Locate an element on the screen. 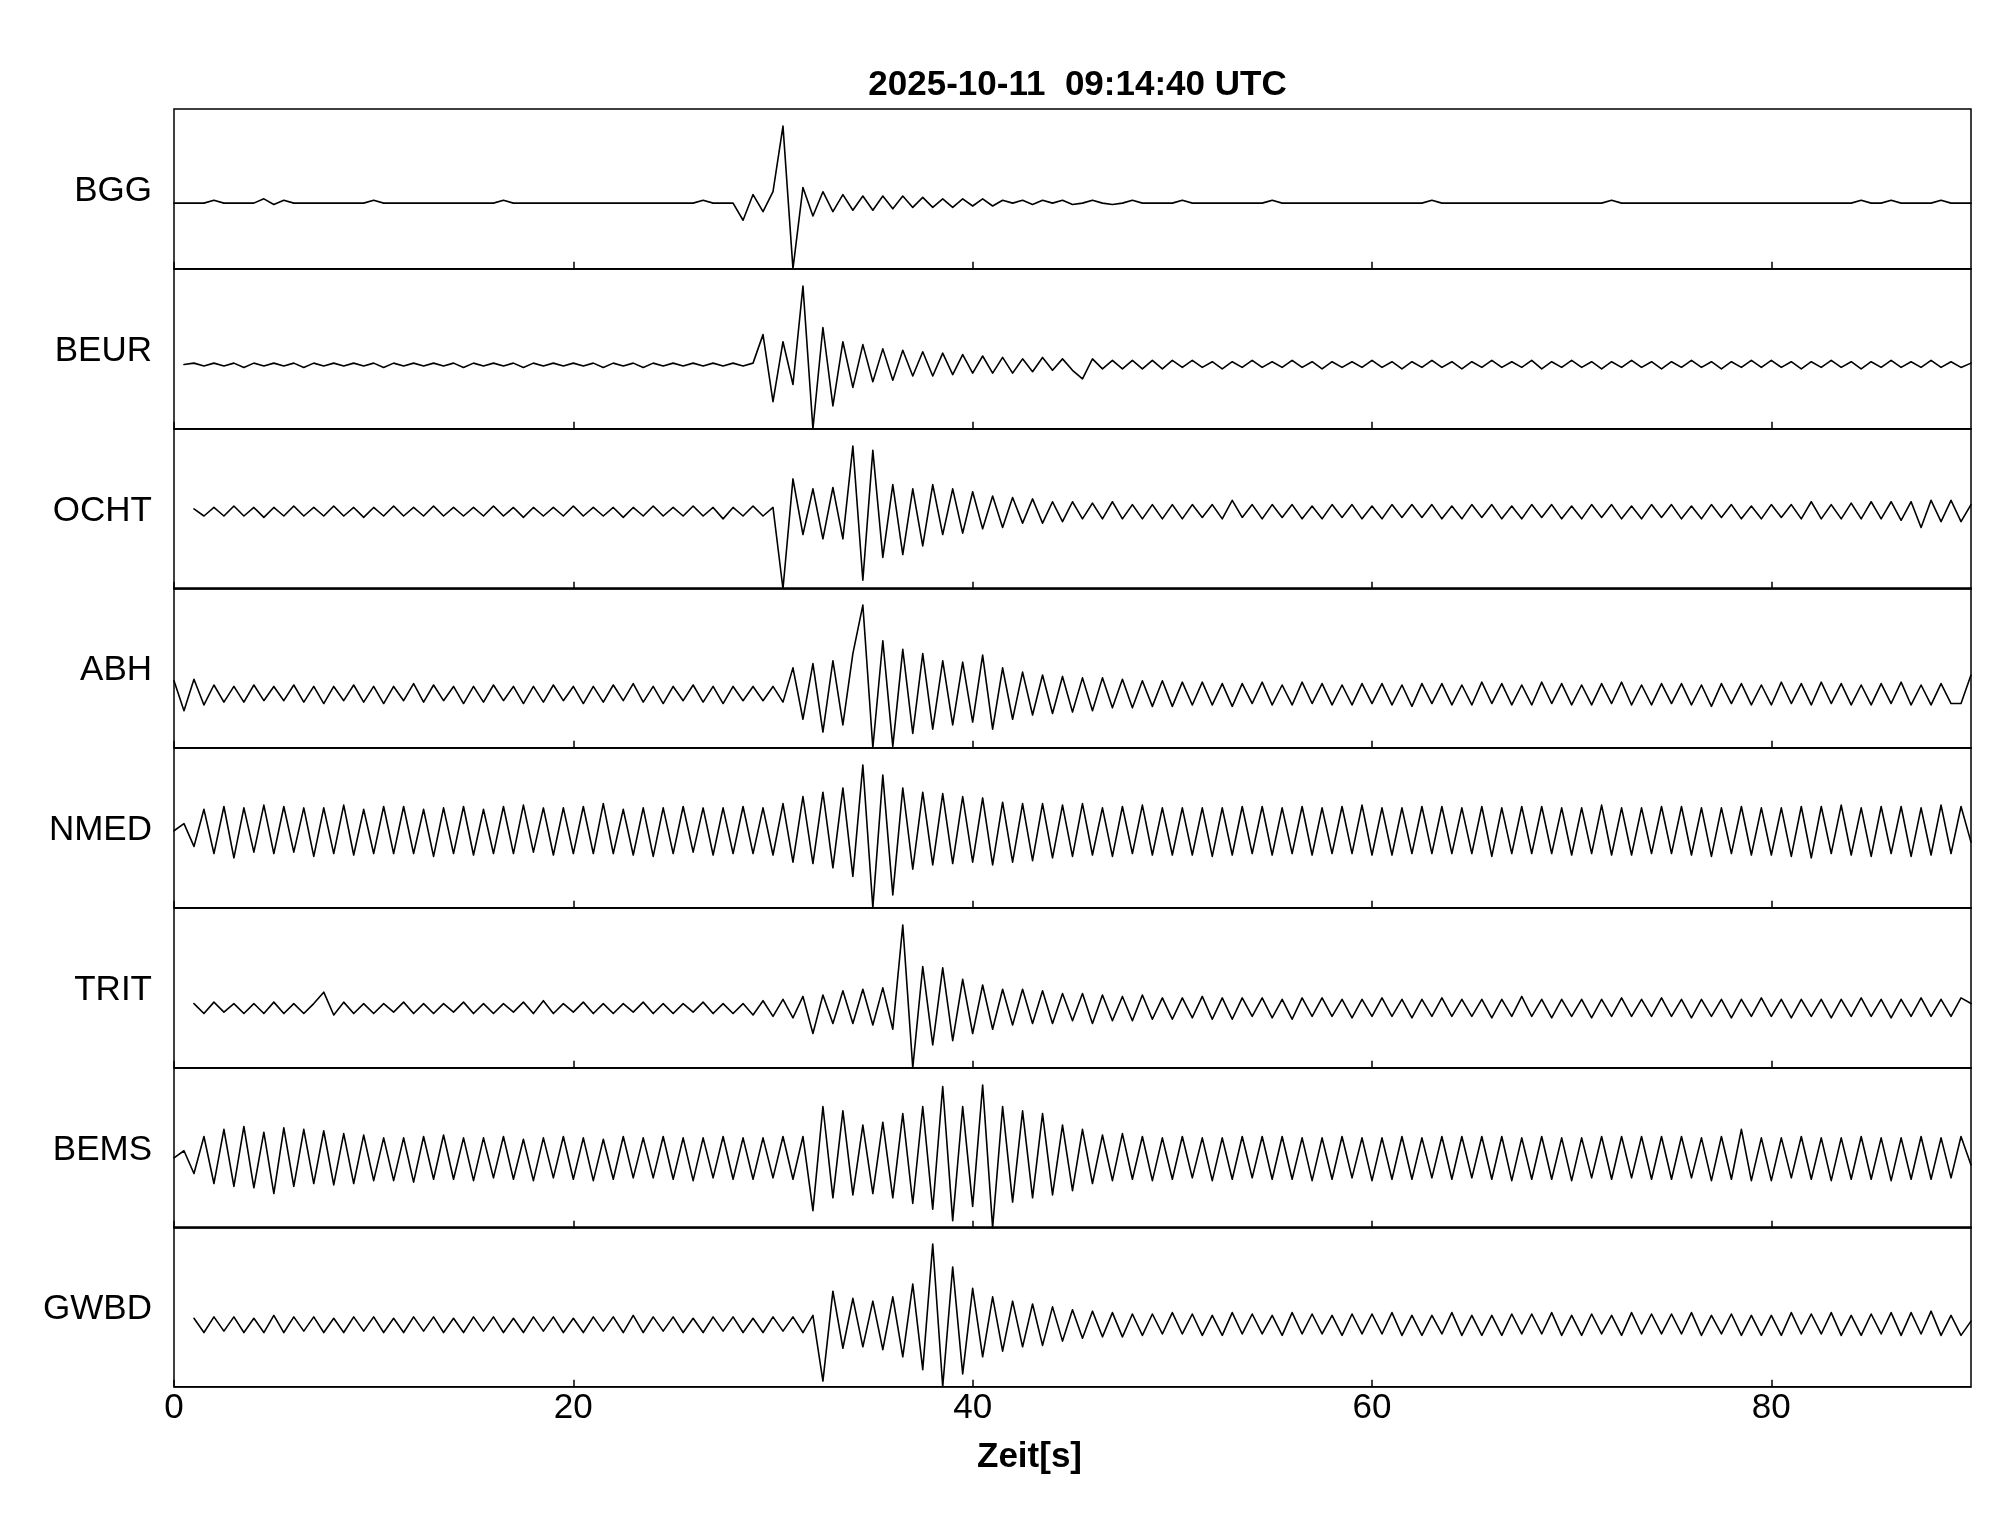 Image resolution: width=2005 pixels, height=1522 pixels. x-tick-label: 40 is located at coordinates (973, 1405).